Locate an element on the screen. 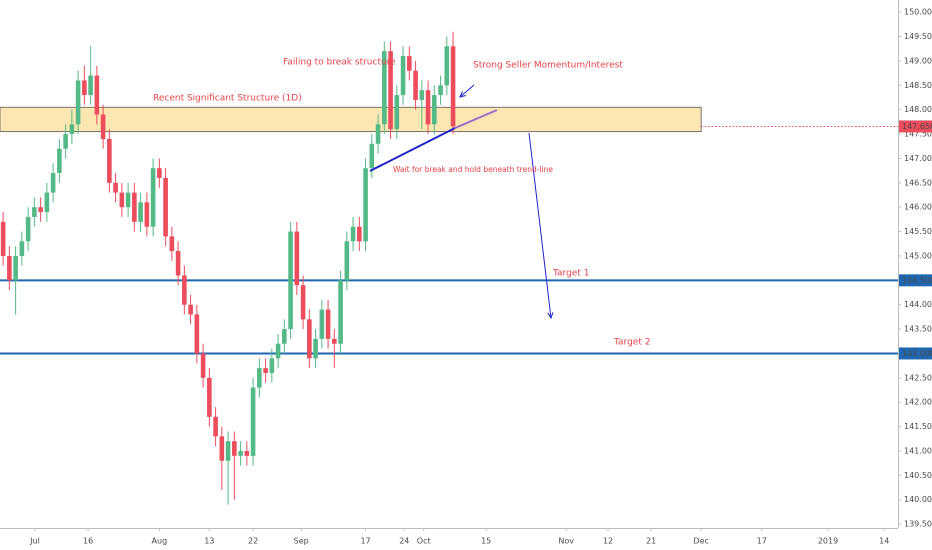 The width and height of the screenshot is (932, 550). y-tick-label: 148.500 is located at coordinates (918, 85).